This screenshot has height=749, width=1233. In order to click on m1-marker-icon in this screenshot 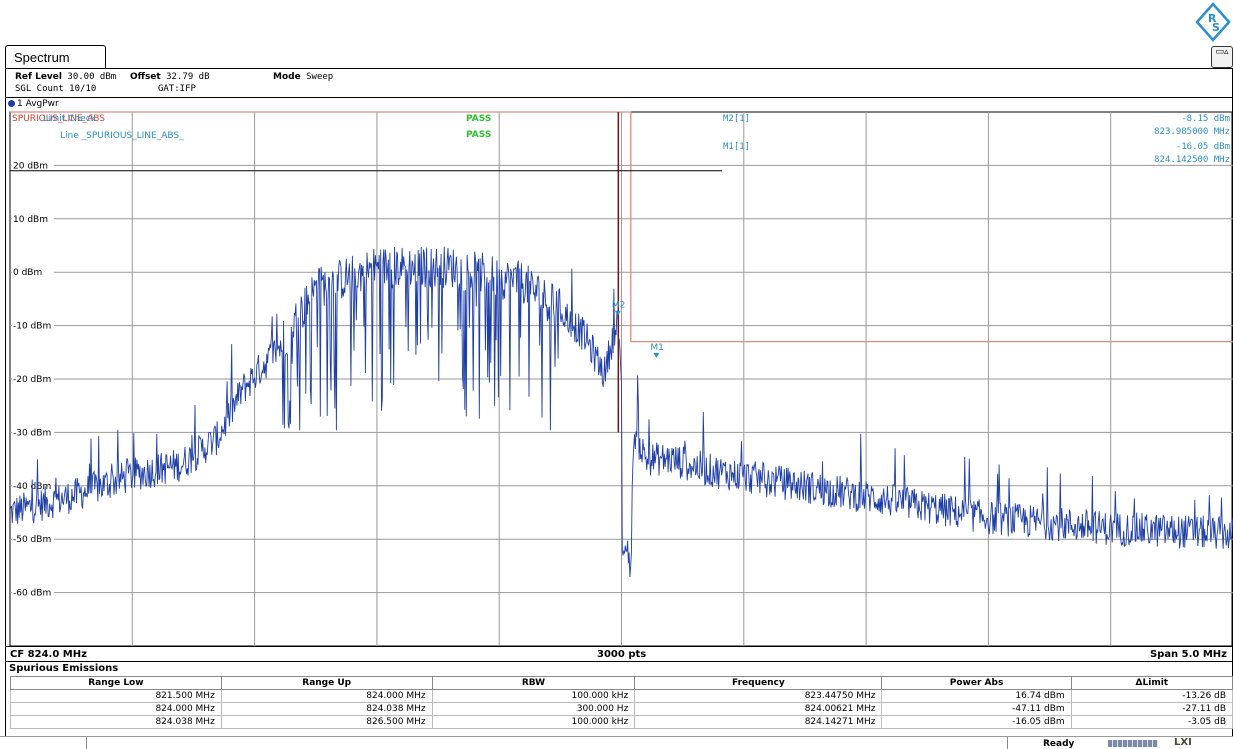, I will do `click(656, 355)`.